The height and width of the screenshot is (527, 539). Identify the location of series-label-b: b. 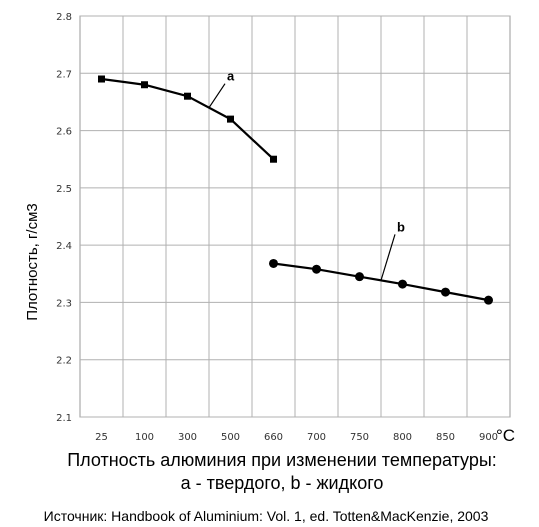
(401, 226).